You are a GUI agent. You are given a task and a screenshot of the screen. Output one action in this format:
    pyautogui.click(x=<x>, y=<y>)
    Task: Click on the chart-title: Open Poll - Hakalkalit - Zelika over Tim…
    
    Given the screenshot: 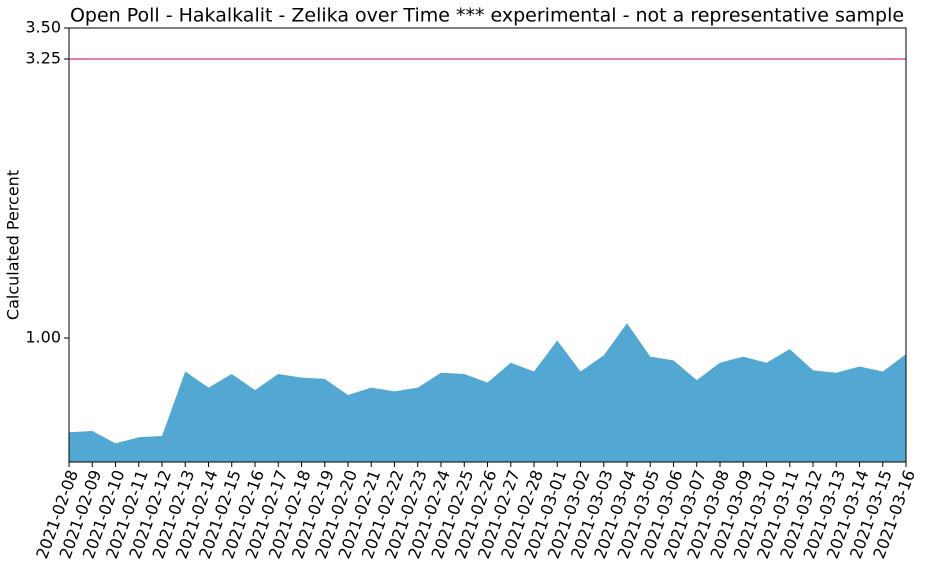 What is the action you would take?
    pyautogui.click(x=487, y=16)
    